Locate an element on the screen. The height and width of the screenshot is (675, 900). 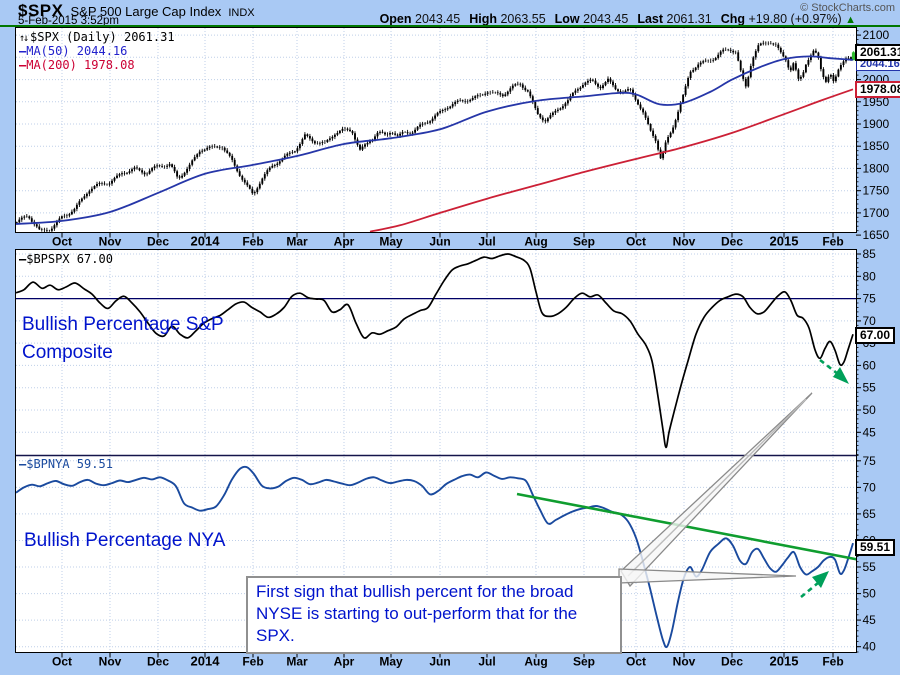
high-value: 2063.55 is located at coordinates (523, 19).